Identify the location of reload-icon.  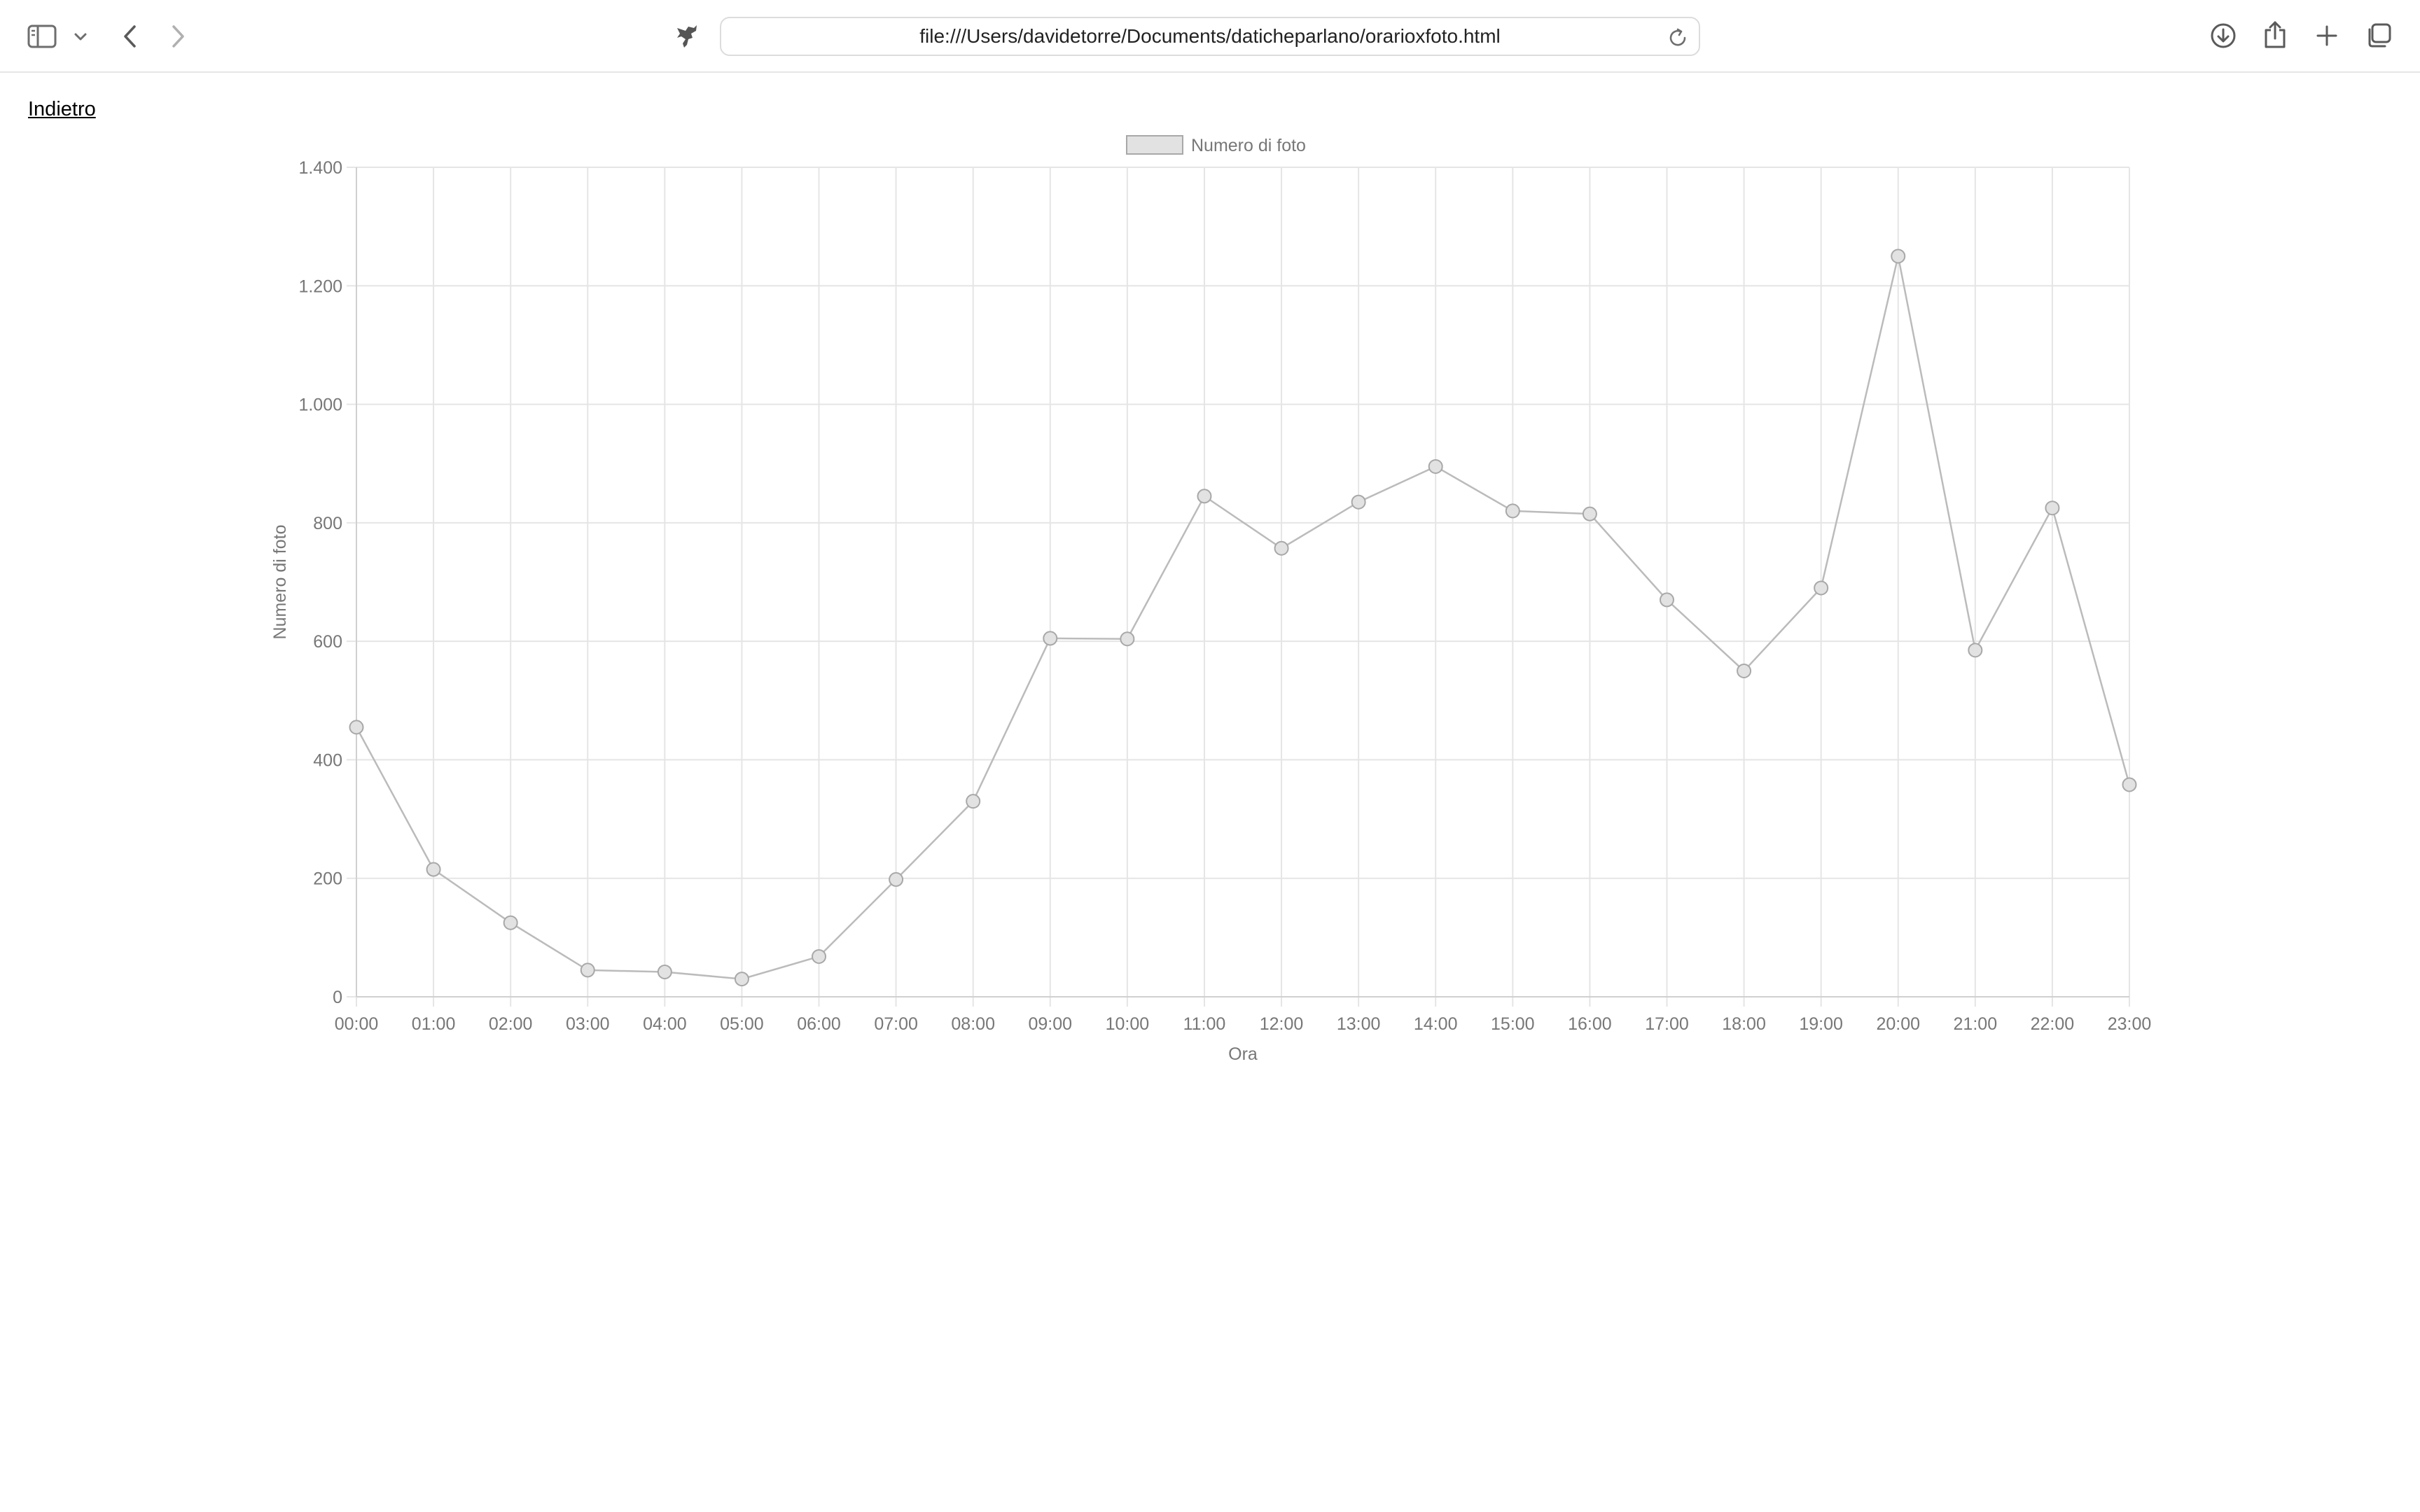
(1677, 37).